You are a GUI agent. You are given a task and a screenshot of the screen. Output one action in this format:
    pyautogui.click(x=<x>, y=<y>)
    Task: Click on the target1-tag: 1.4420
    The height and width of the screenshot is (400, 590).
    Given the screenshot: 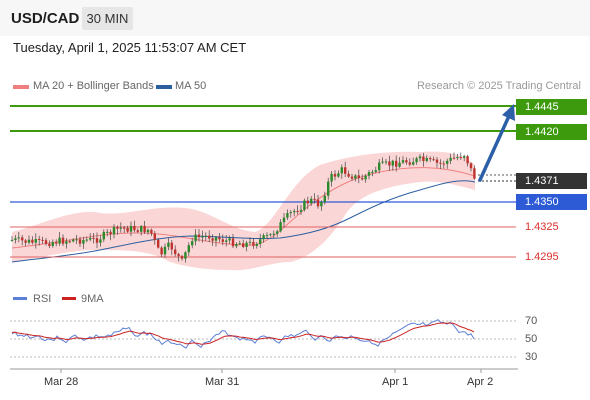 What is the action you would take?
    pyautogui.click(x=551, y=132)
    